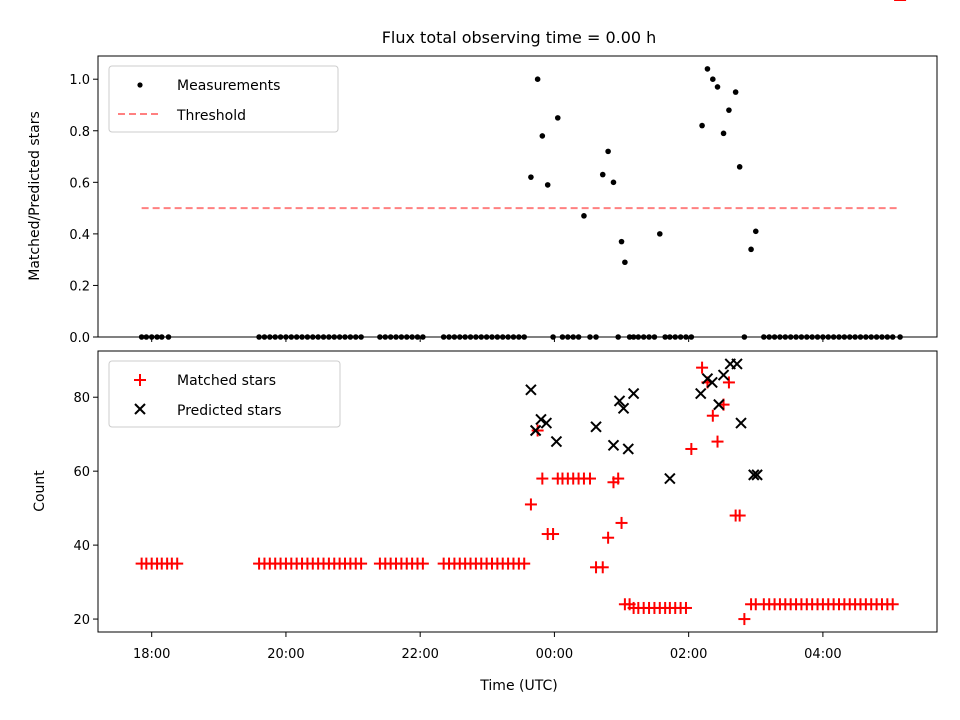  What do you see at coordinates (79, 286) in the screenshot?
I see `top-y-tick-label: 0.2` at bounding box center [79, 286].